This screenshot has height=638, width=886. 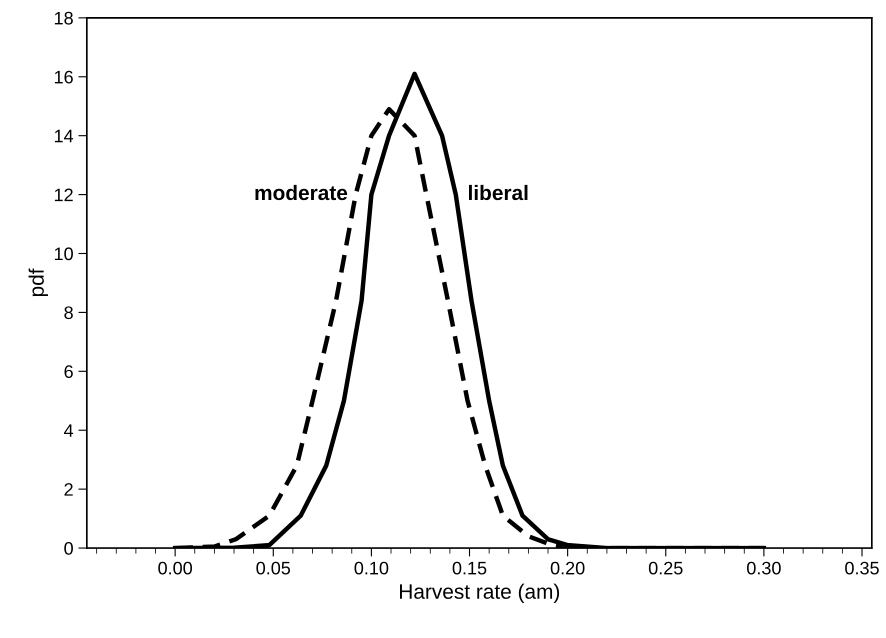 I want to click on y-tick-label: 6, so click(x=68, y=371).